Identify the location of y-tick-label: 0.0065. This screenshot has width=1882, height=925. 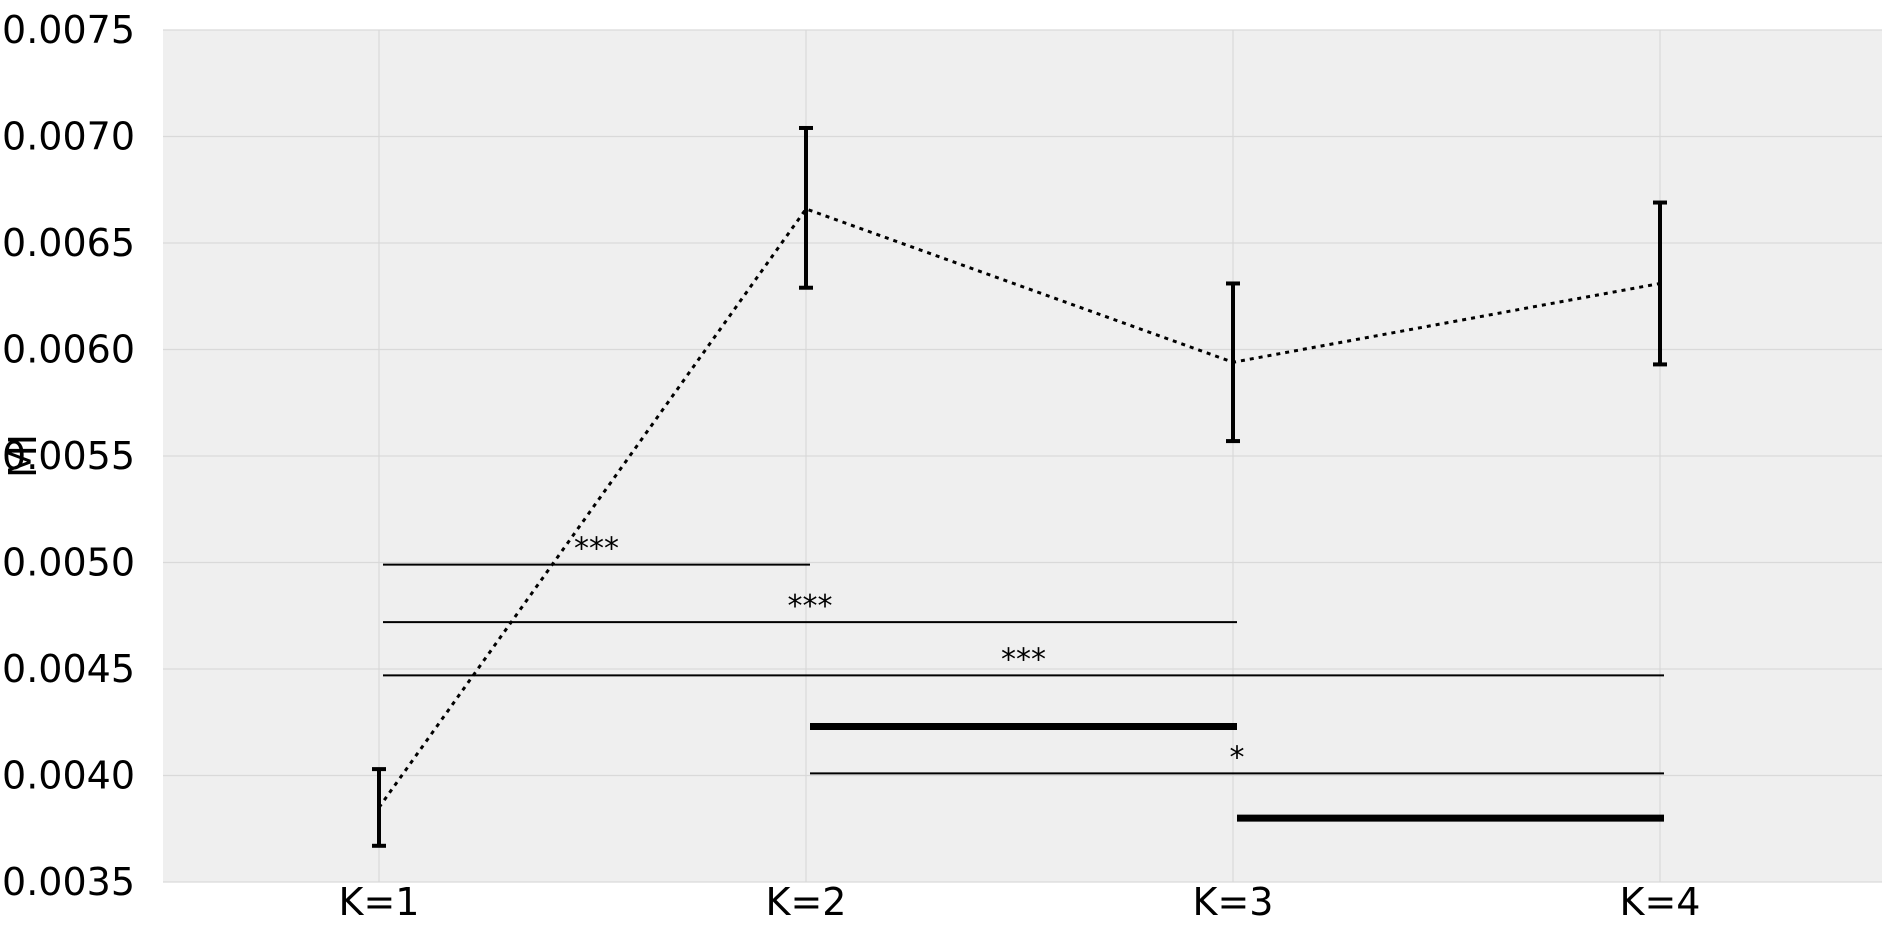
(68, 243).